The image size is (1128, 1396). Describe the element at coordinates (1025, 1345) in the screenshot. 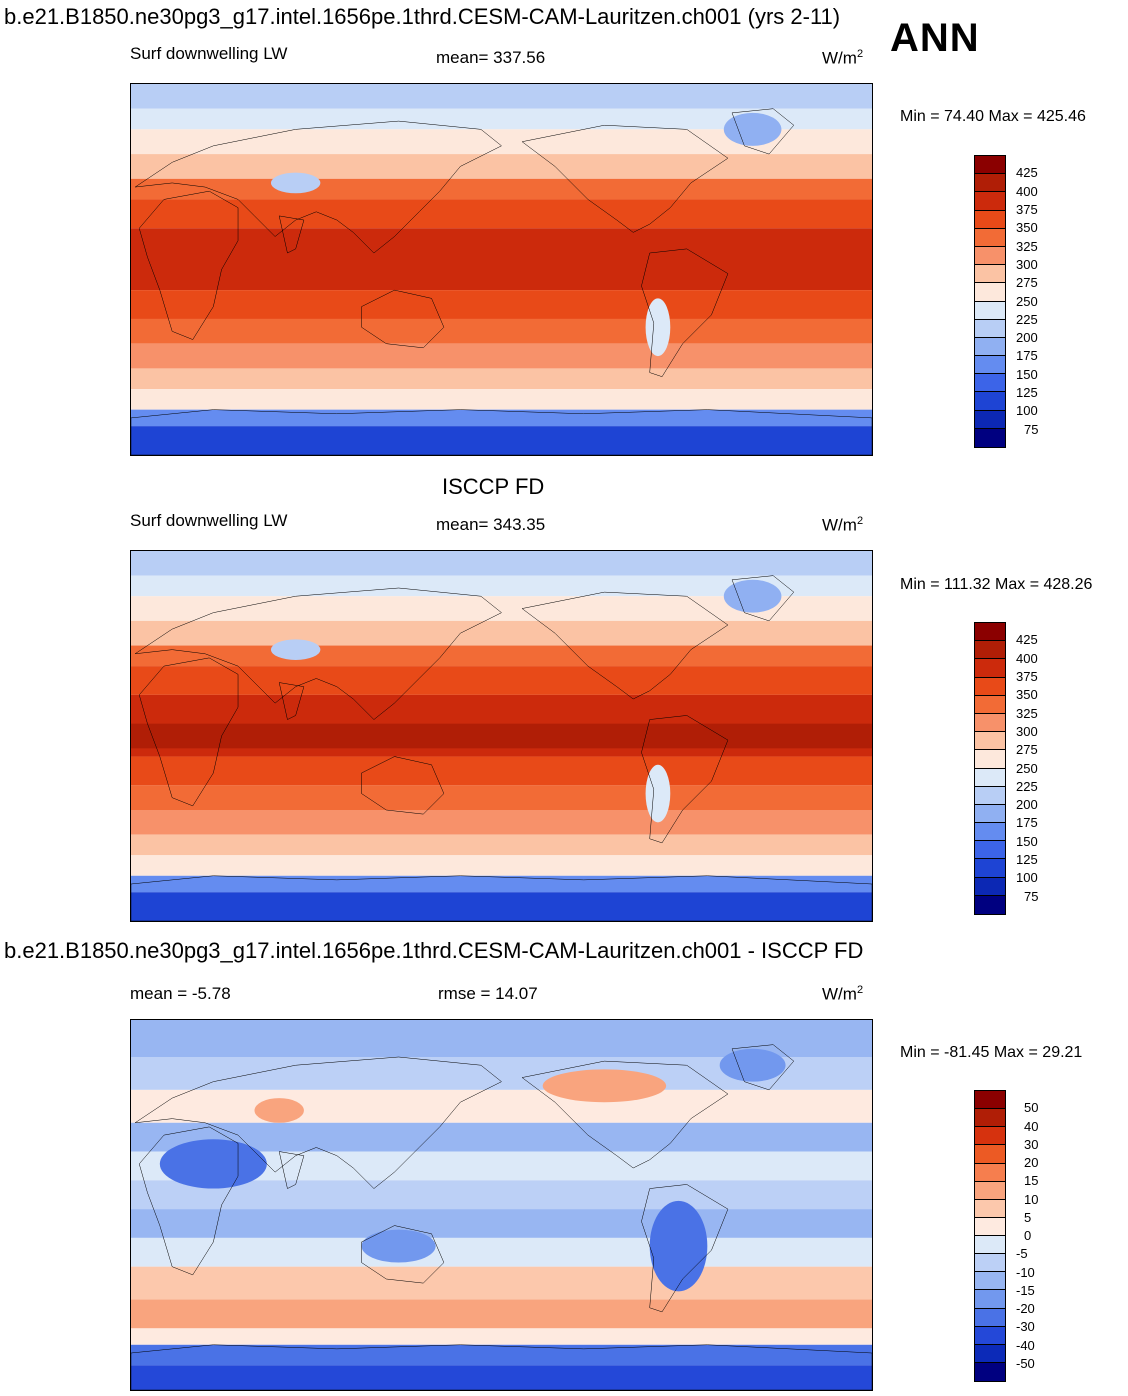

I see `colorbar-tick-label: -40` at that location.